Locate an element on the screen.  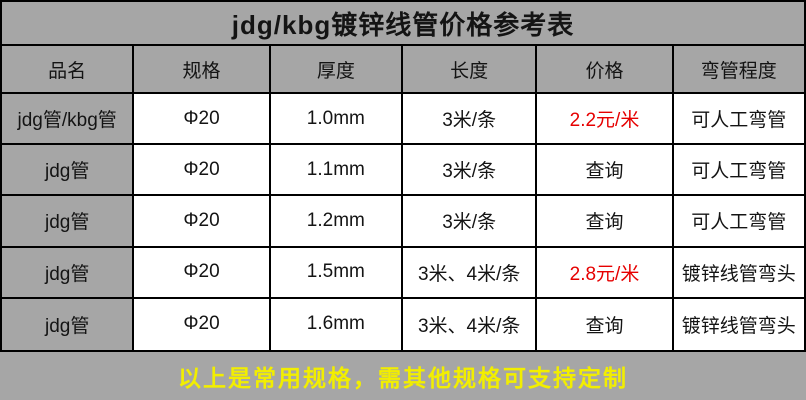
table-row: jdg管 Φ20 1.6mm 3米、4米/条 查询 镀锌线管弯头 is located at coordinates (403, 324).